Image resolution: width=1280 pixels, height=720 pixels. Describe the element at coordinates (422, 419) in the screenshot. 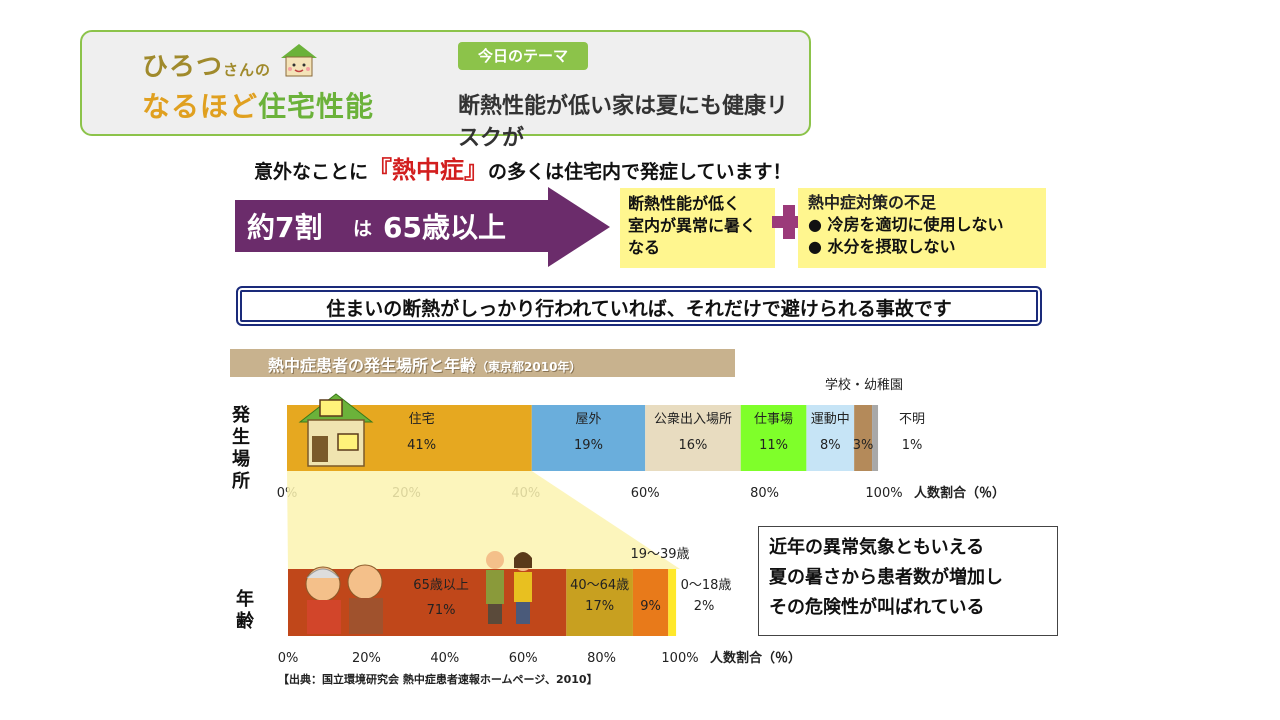

I see `bar-name-label: 住宅` at that location.